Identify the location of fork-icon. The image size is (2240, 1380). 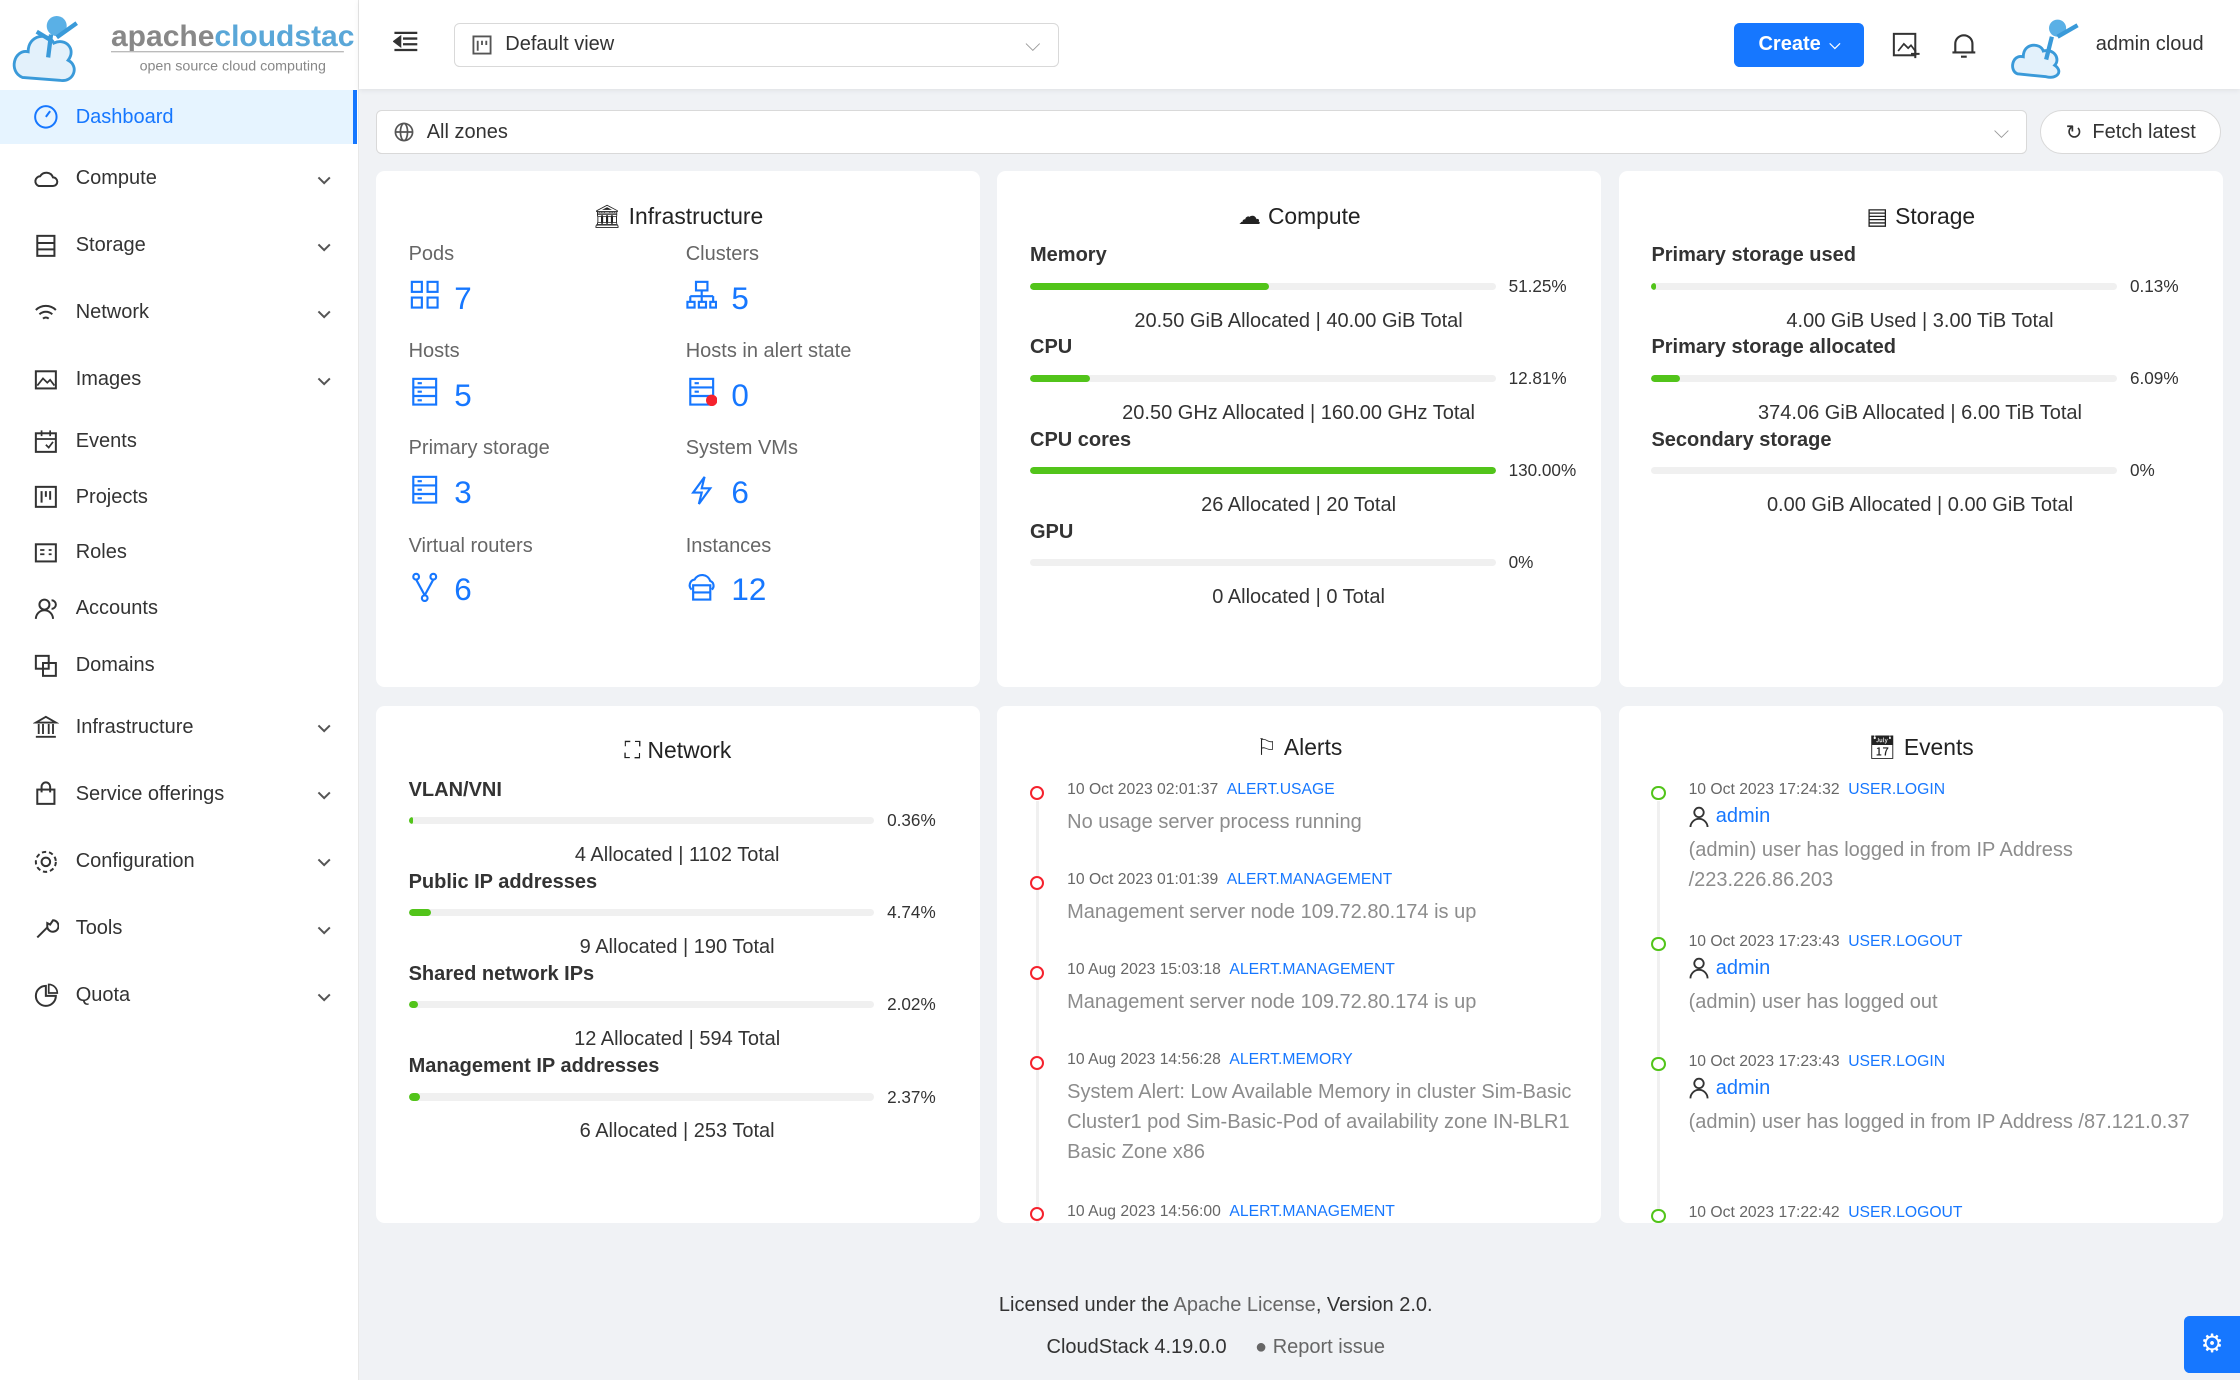
(424, 590).